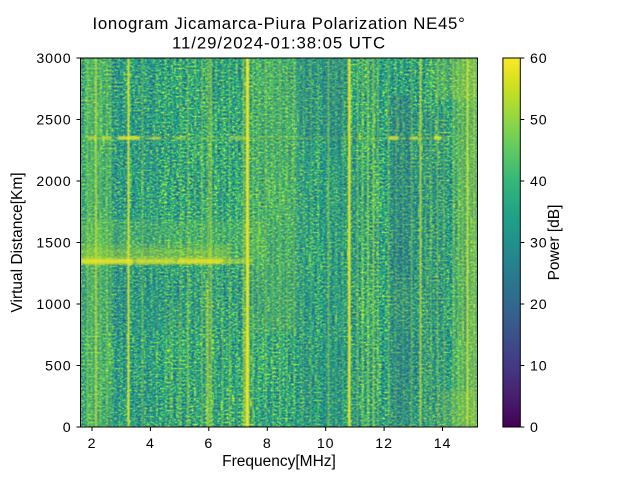 The height and width of the screenshot is (480, 640). I want to click on svg-text: 3000, so click(53, 59).